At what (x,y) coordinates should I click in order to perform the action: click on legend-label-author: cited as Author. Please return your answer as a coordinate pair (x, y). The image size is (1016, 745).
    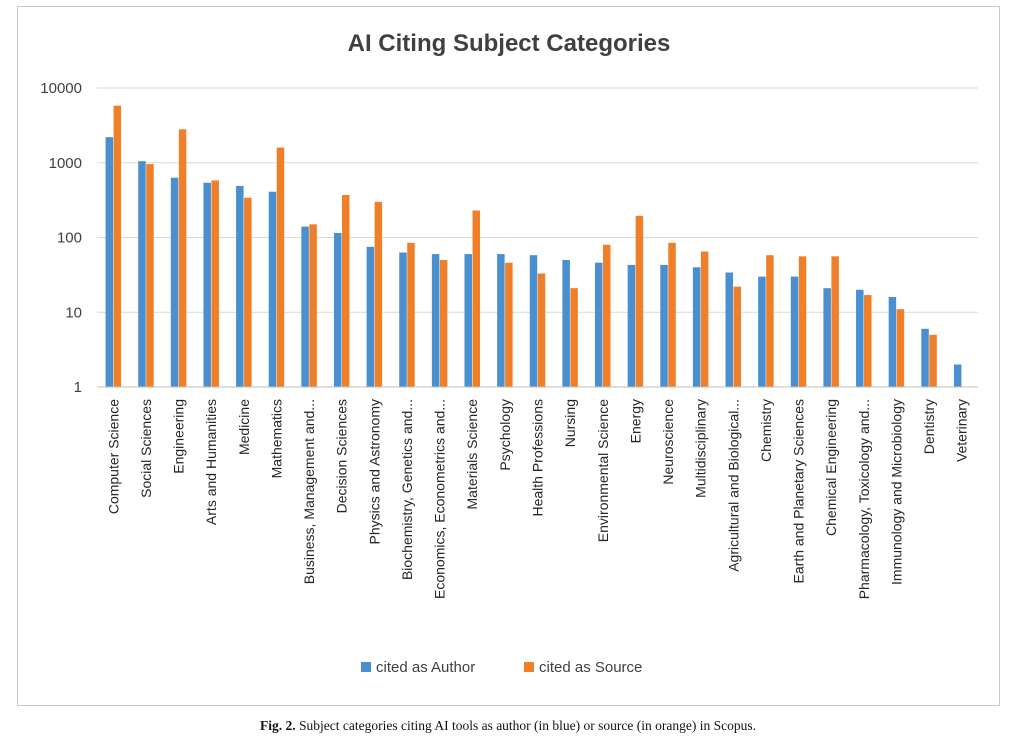
    Looking at the image, I should click on (425, 667).